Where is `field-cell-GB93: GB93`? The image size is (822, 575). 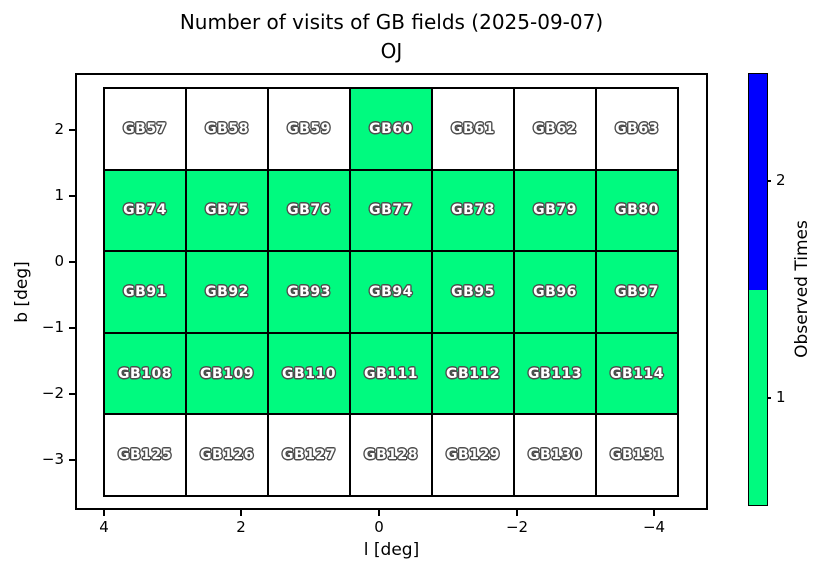 field-cell-GB93: GB93 is located at coordinates (309, 292).